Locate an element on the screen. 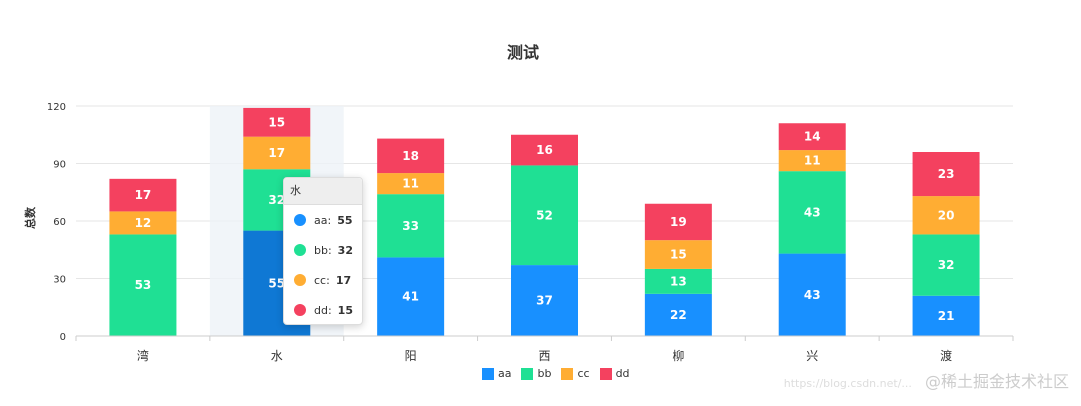 The image size is (1081, 406). legend-label: aa is located at coordinates (505, 373).